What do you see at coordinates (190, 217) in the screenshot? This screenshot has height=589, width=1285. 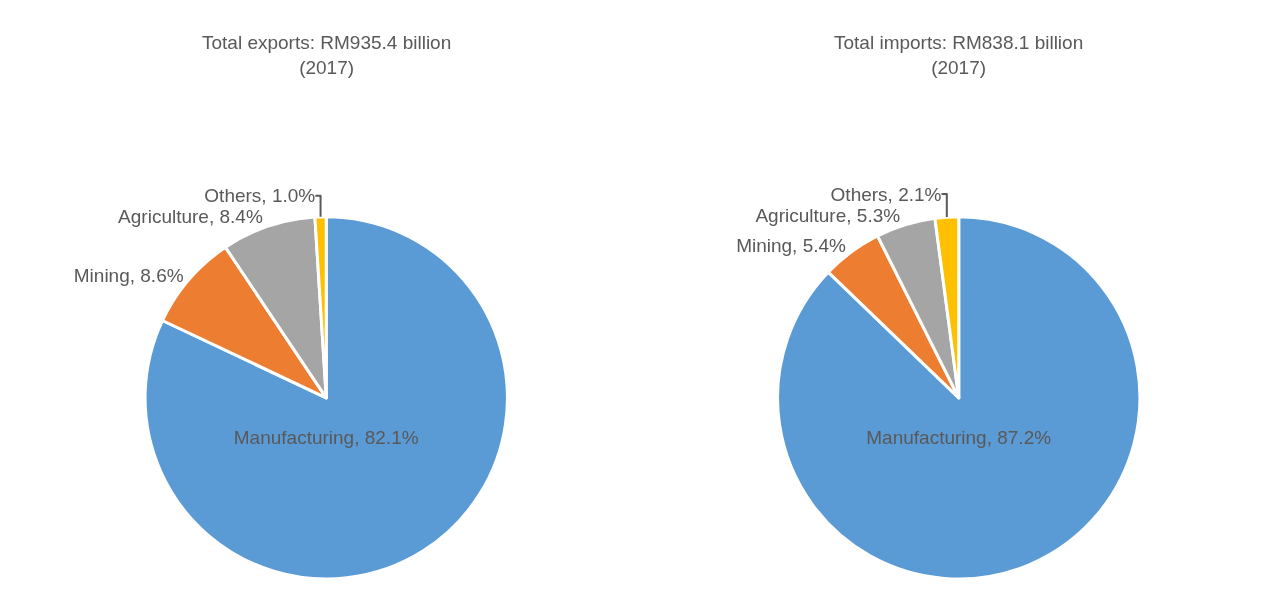 I see `slice-label: Agriculture, 8.4%` at bounding box center [190, 217].